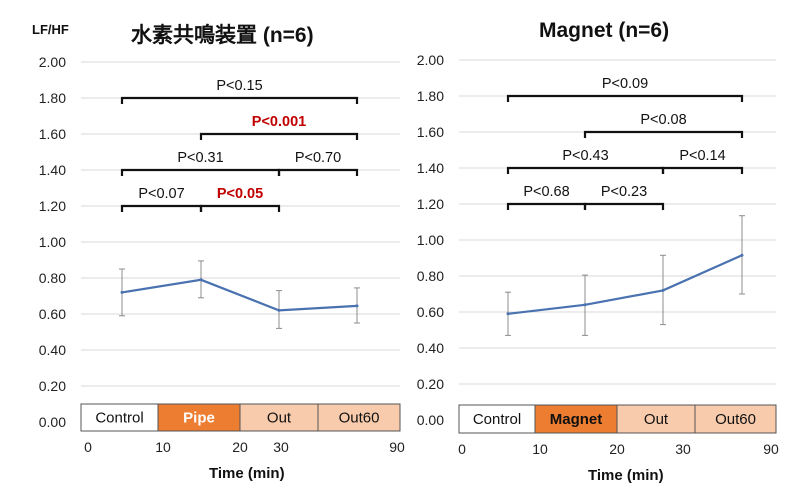 This screenshot has height=504, width=800. What do you see at coordinates (604, 30) in the screenshot?
I see `chart-title-right: Magnet (n=6)` at bounding box center [604, 30].